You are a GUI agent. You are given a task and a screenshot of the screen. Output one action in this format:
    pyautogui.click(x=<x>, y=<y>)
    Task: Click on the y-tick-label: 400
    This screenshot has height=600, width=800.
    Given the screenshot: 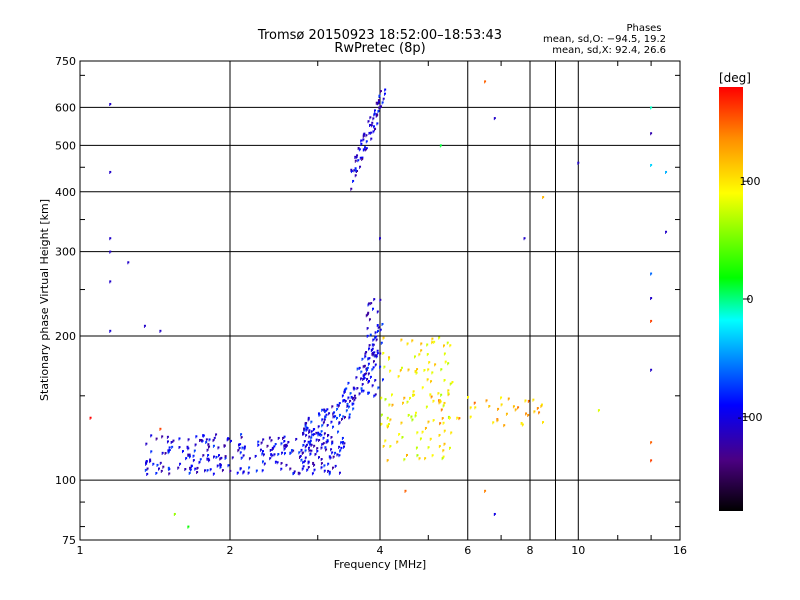 What is the action you would take?
    pyautogui.click(x=65, y=192)
    